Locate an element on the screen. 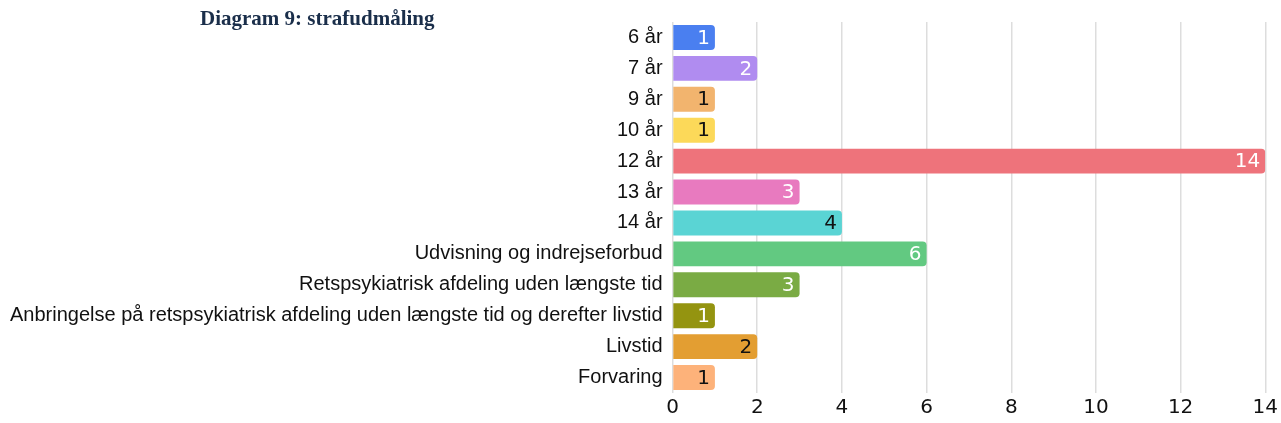 This screenshot has width=1281, height=423. y-tick-label: Forvaring is located at coordinates (620, 376).